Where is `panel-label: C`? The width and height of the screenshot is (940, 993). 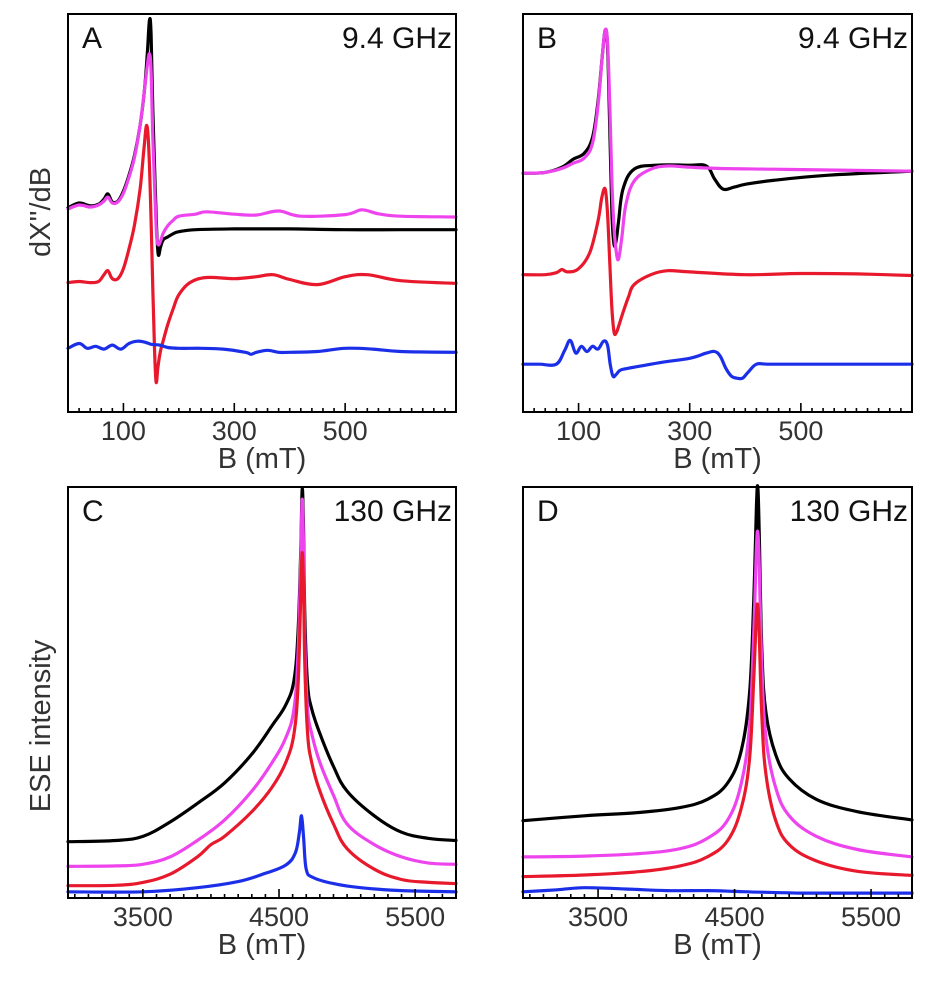
panel-label: C is located at coordinates (93, 511).